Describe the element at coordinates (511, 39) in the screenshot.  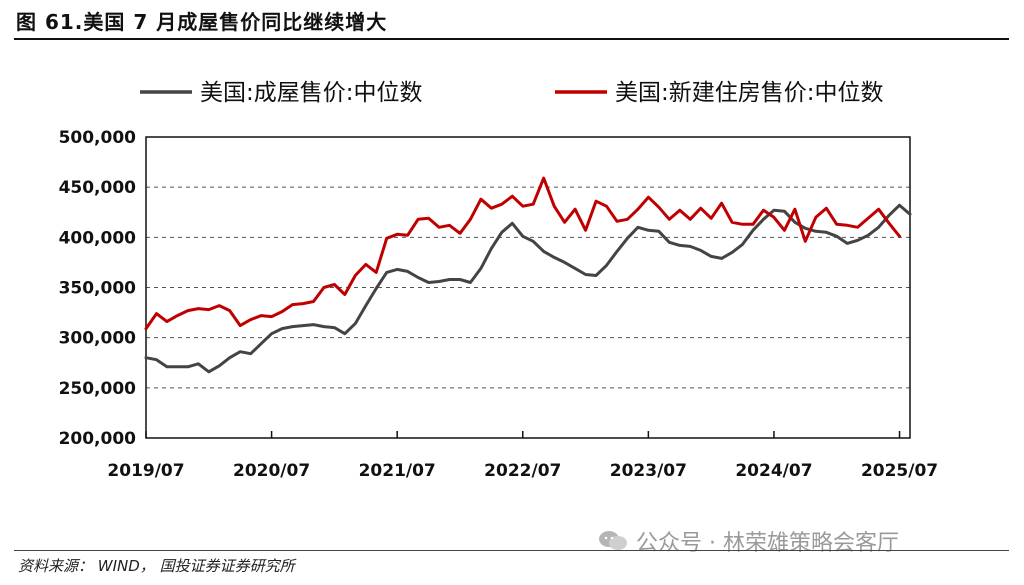
I see `top-rule` at that location.